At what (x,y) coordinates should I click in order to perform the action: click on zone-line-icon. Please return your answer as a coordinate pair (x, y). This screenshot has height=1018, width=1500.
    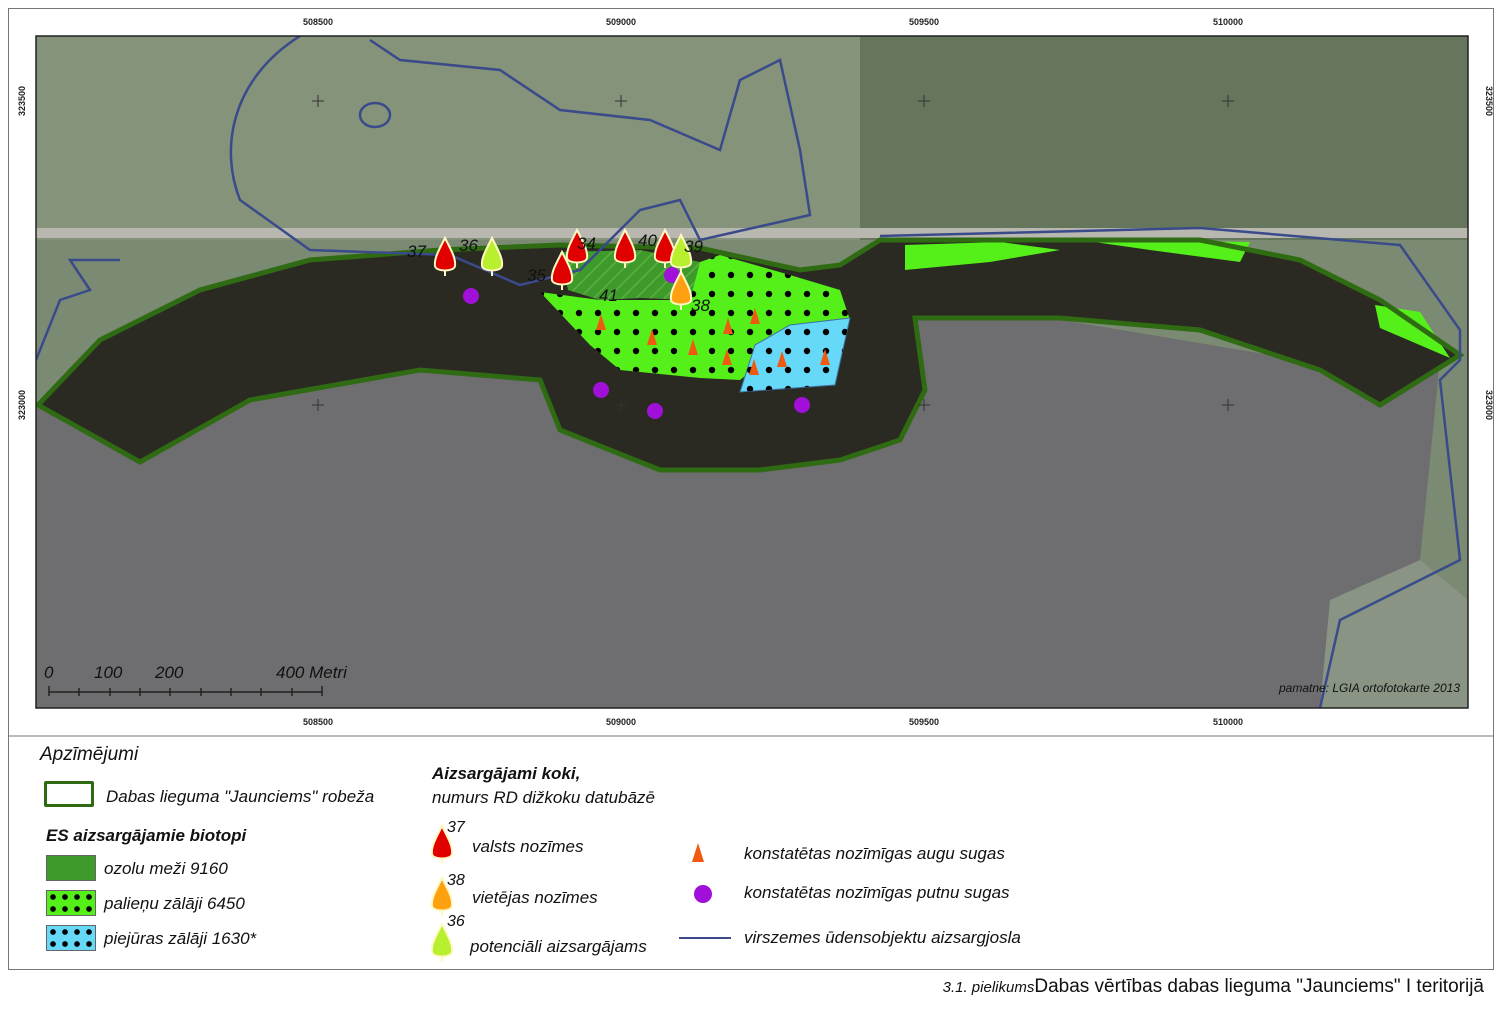
    Looking at the image, I should click on (705, 938).